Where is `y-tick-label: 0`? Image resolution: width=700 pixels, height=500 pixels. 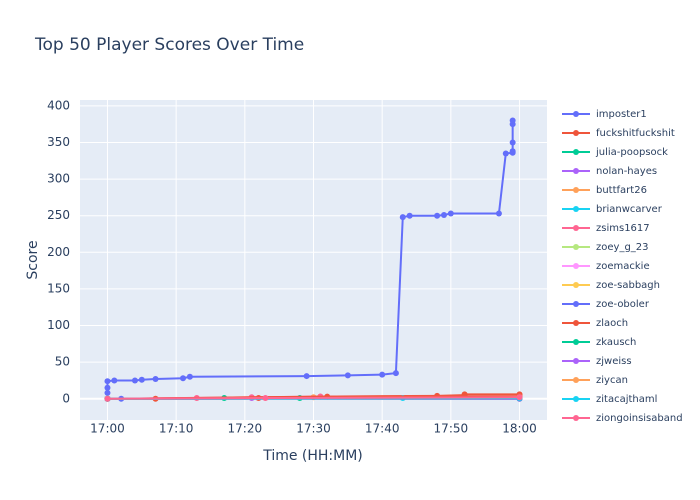
y-tick-label: 0 is located at coordinates (66, 398).